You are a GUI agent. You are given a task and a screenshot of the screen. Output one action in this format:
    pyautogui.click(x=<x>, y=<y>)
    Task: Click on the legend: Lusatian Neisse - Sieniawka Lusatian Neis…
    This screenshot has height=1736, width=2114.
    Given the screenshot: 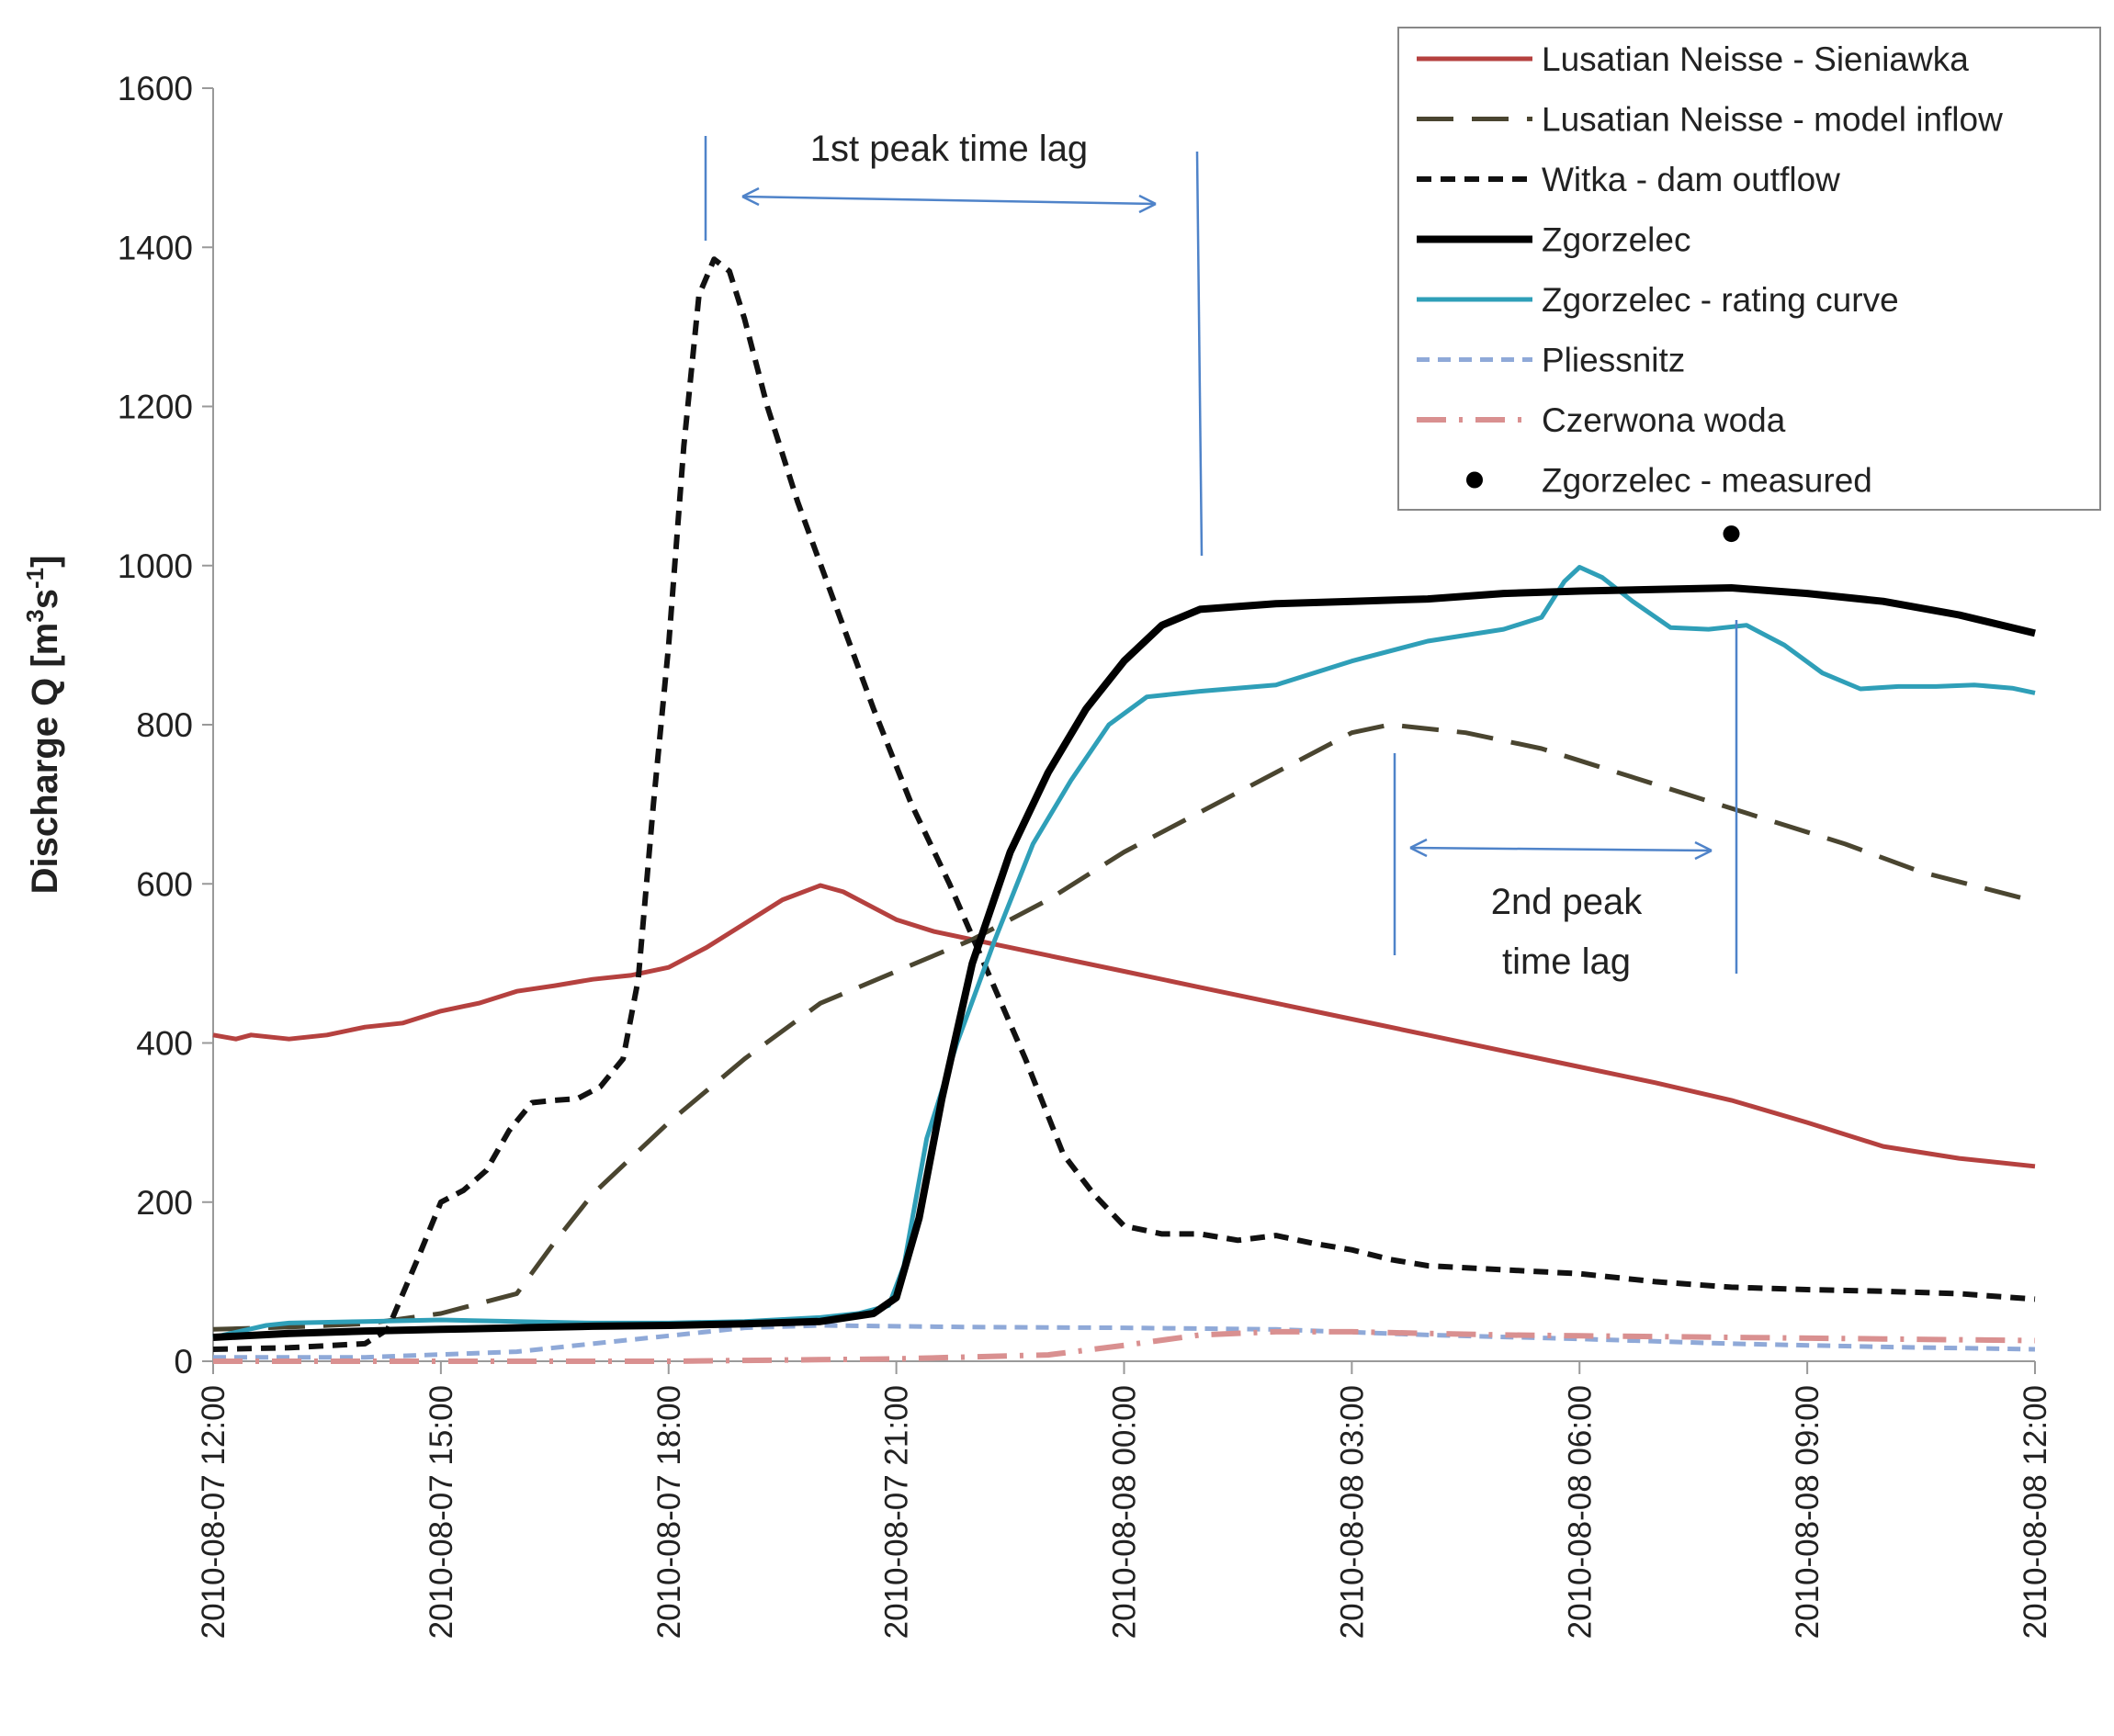 What is the action you would take?
    pyautogui.click(x=1749, y=269)
    